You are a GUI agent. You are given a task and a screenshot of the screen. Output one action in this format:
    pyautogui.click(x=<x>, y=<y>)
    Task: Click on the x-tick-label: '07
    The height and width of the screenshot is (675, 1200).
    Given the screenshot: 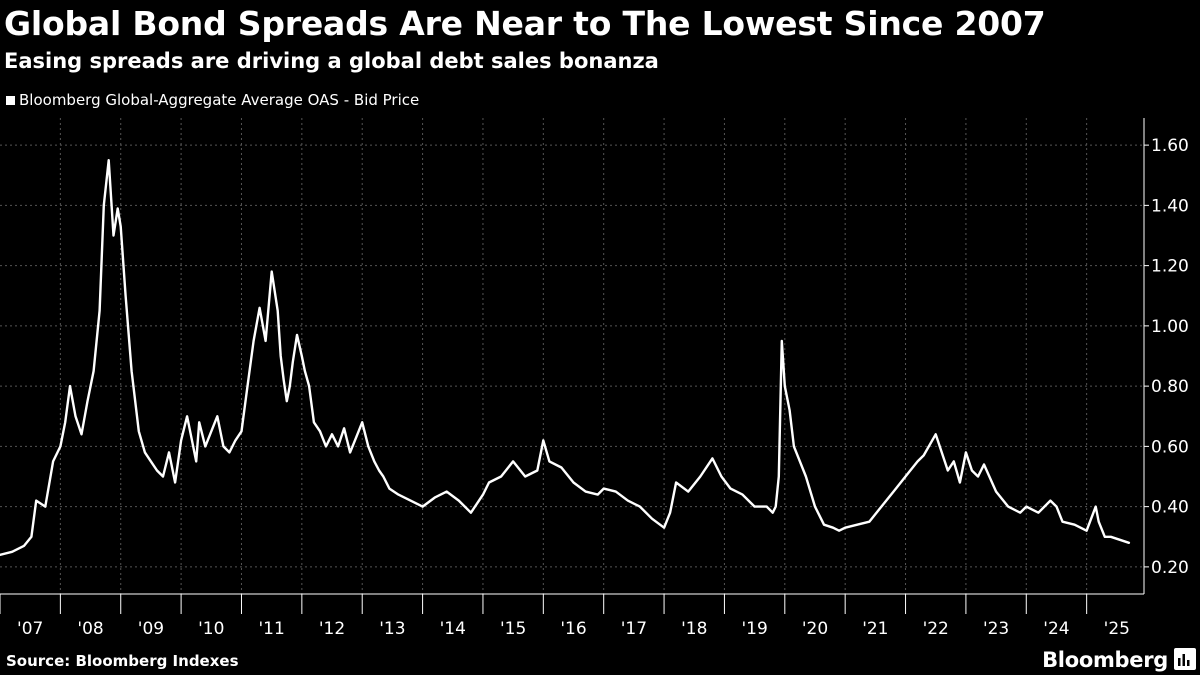 What is the action you would take?
    pyautogui.click(x=30, y=629)
    